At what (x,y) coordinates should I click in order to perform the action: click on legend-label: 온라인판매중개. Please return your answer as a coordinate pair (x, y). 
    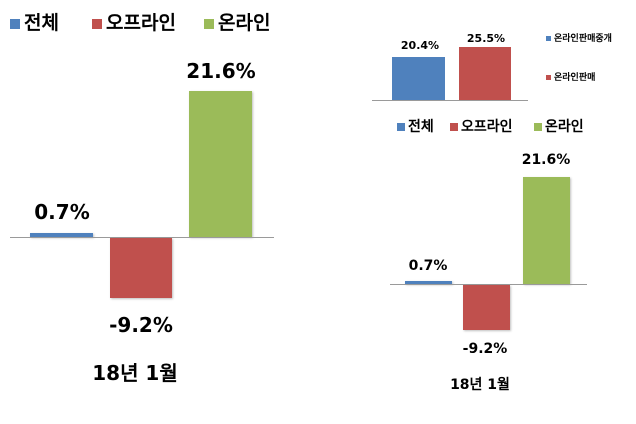
    Looking at the image, I should click on (583, 39).